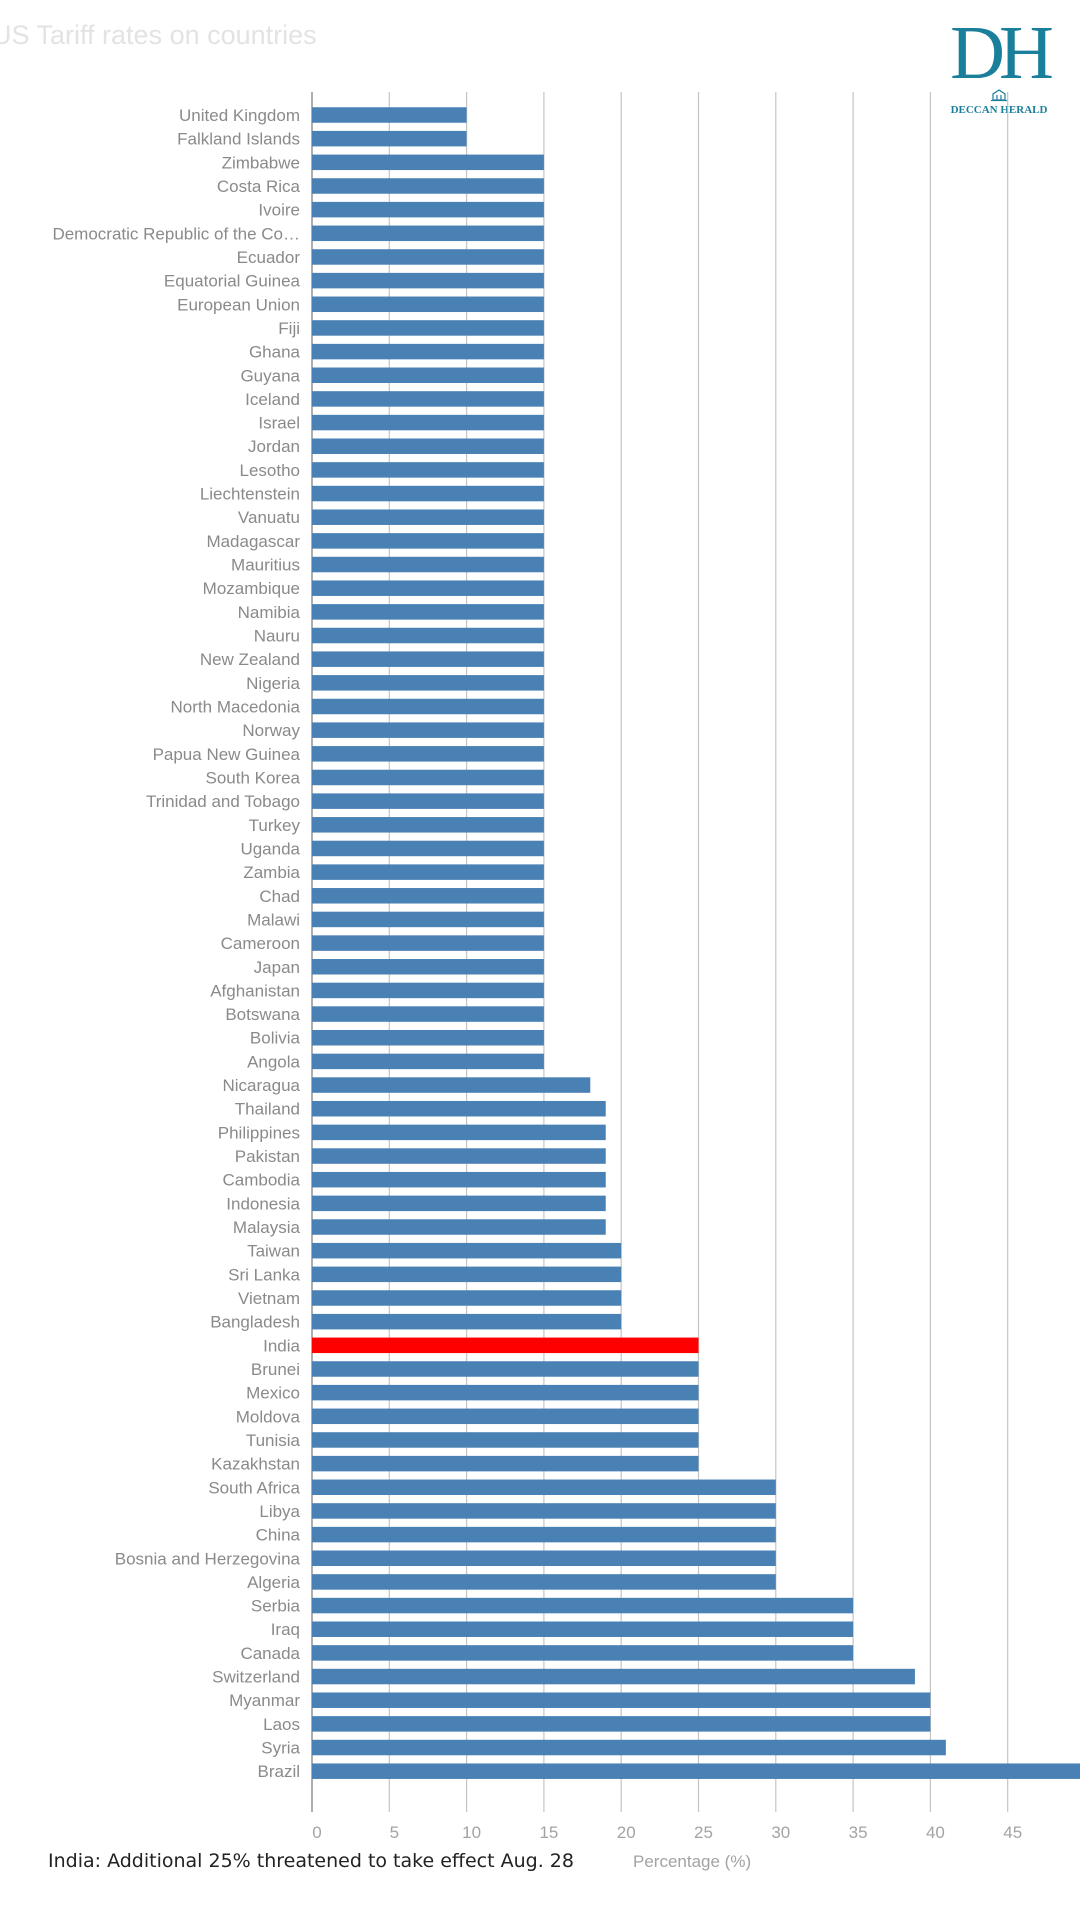 This screenshot has width=1080, height=1920. I want to click on category-label: Ghana, so click(275, 352).